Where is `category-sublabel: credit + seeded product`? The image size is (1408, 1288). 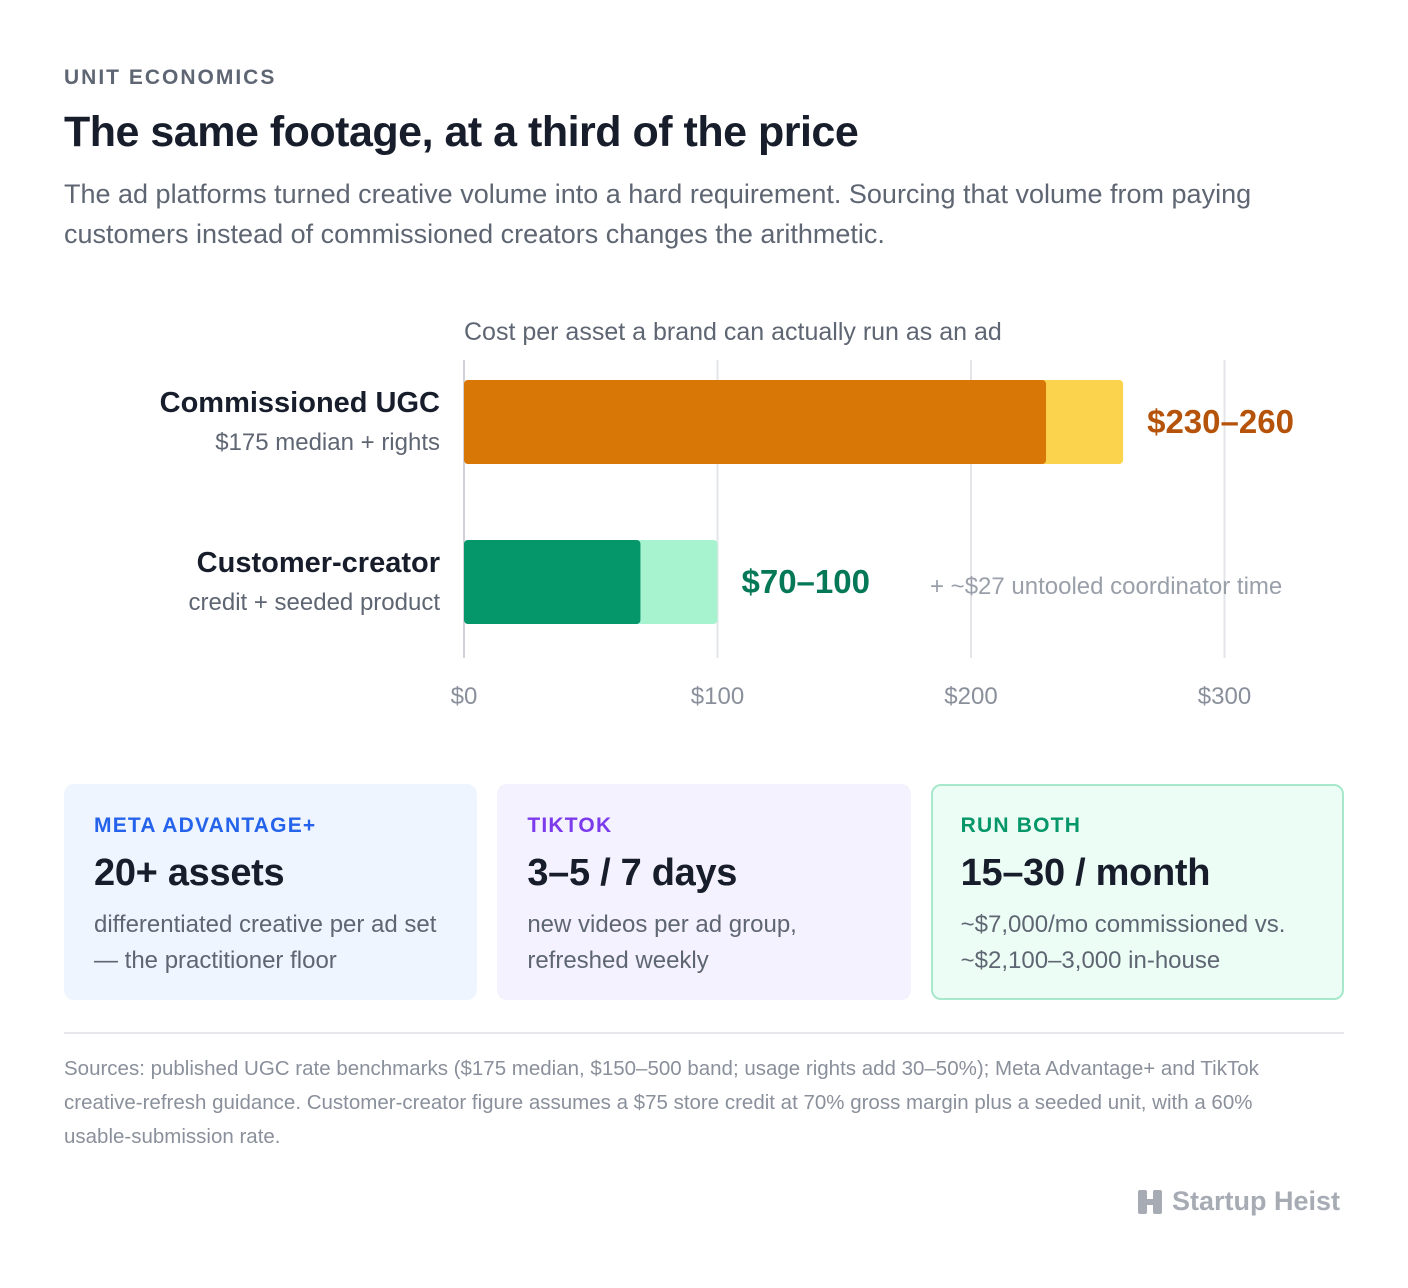
category-sublabel: credit + seeded product is located at coordinates (315, 602).